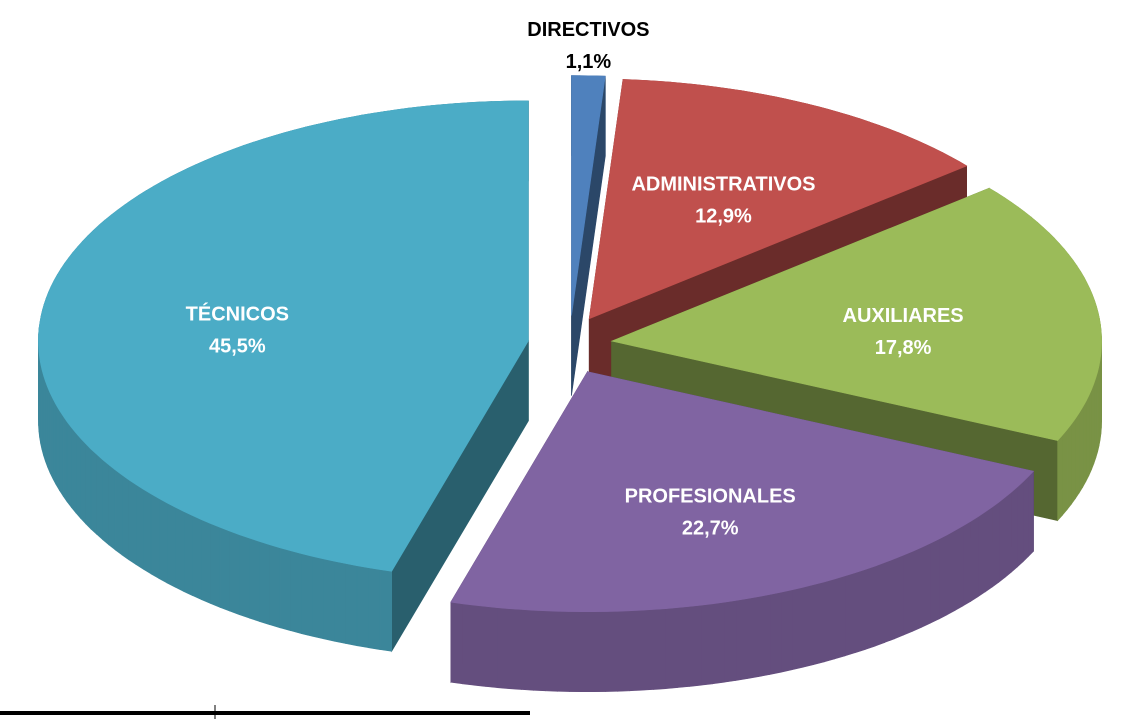 The height and width of the screenshot is (719, 1130). Describe the element at coordinates (723, 185) in the screenshot. I see `category-label: ADMINISTRATIVOS` at that location.